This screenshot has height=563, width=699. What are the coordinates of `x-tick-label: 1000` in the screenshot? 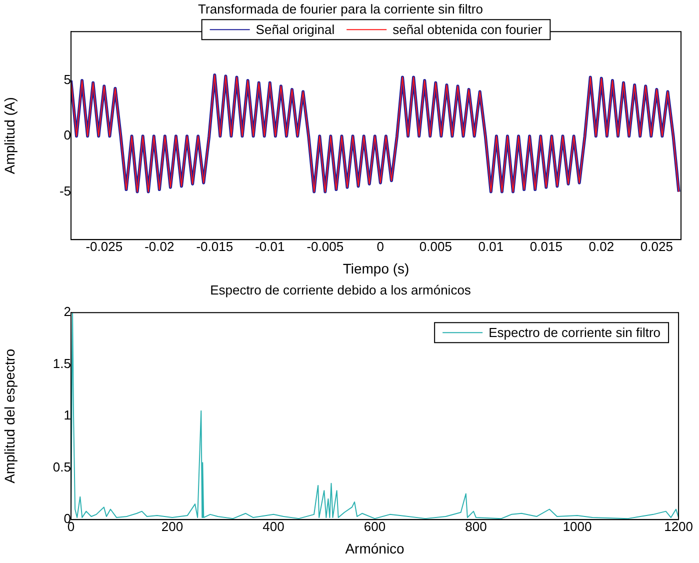 It's located at (577, 526).